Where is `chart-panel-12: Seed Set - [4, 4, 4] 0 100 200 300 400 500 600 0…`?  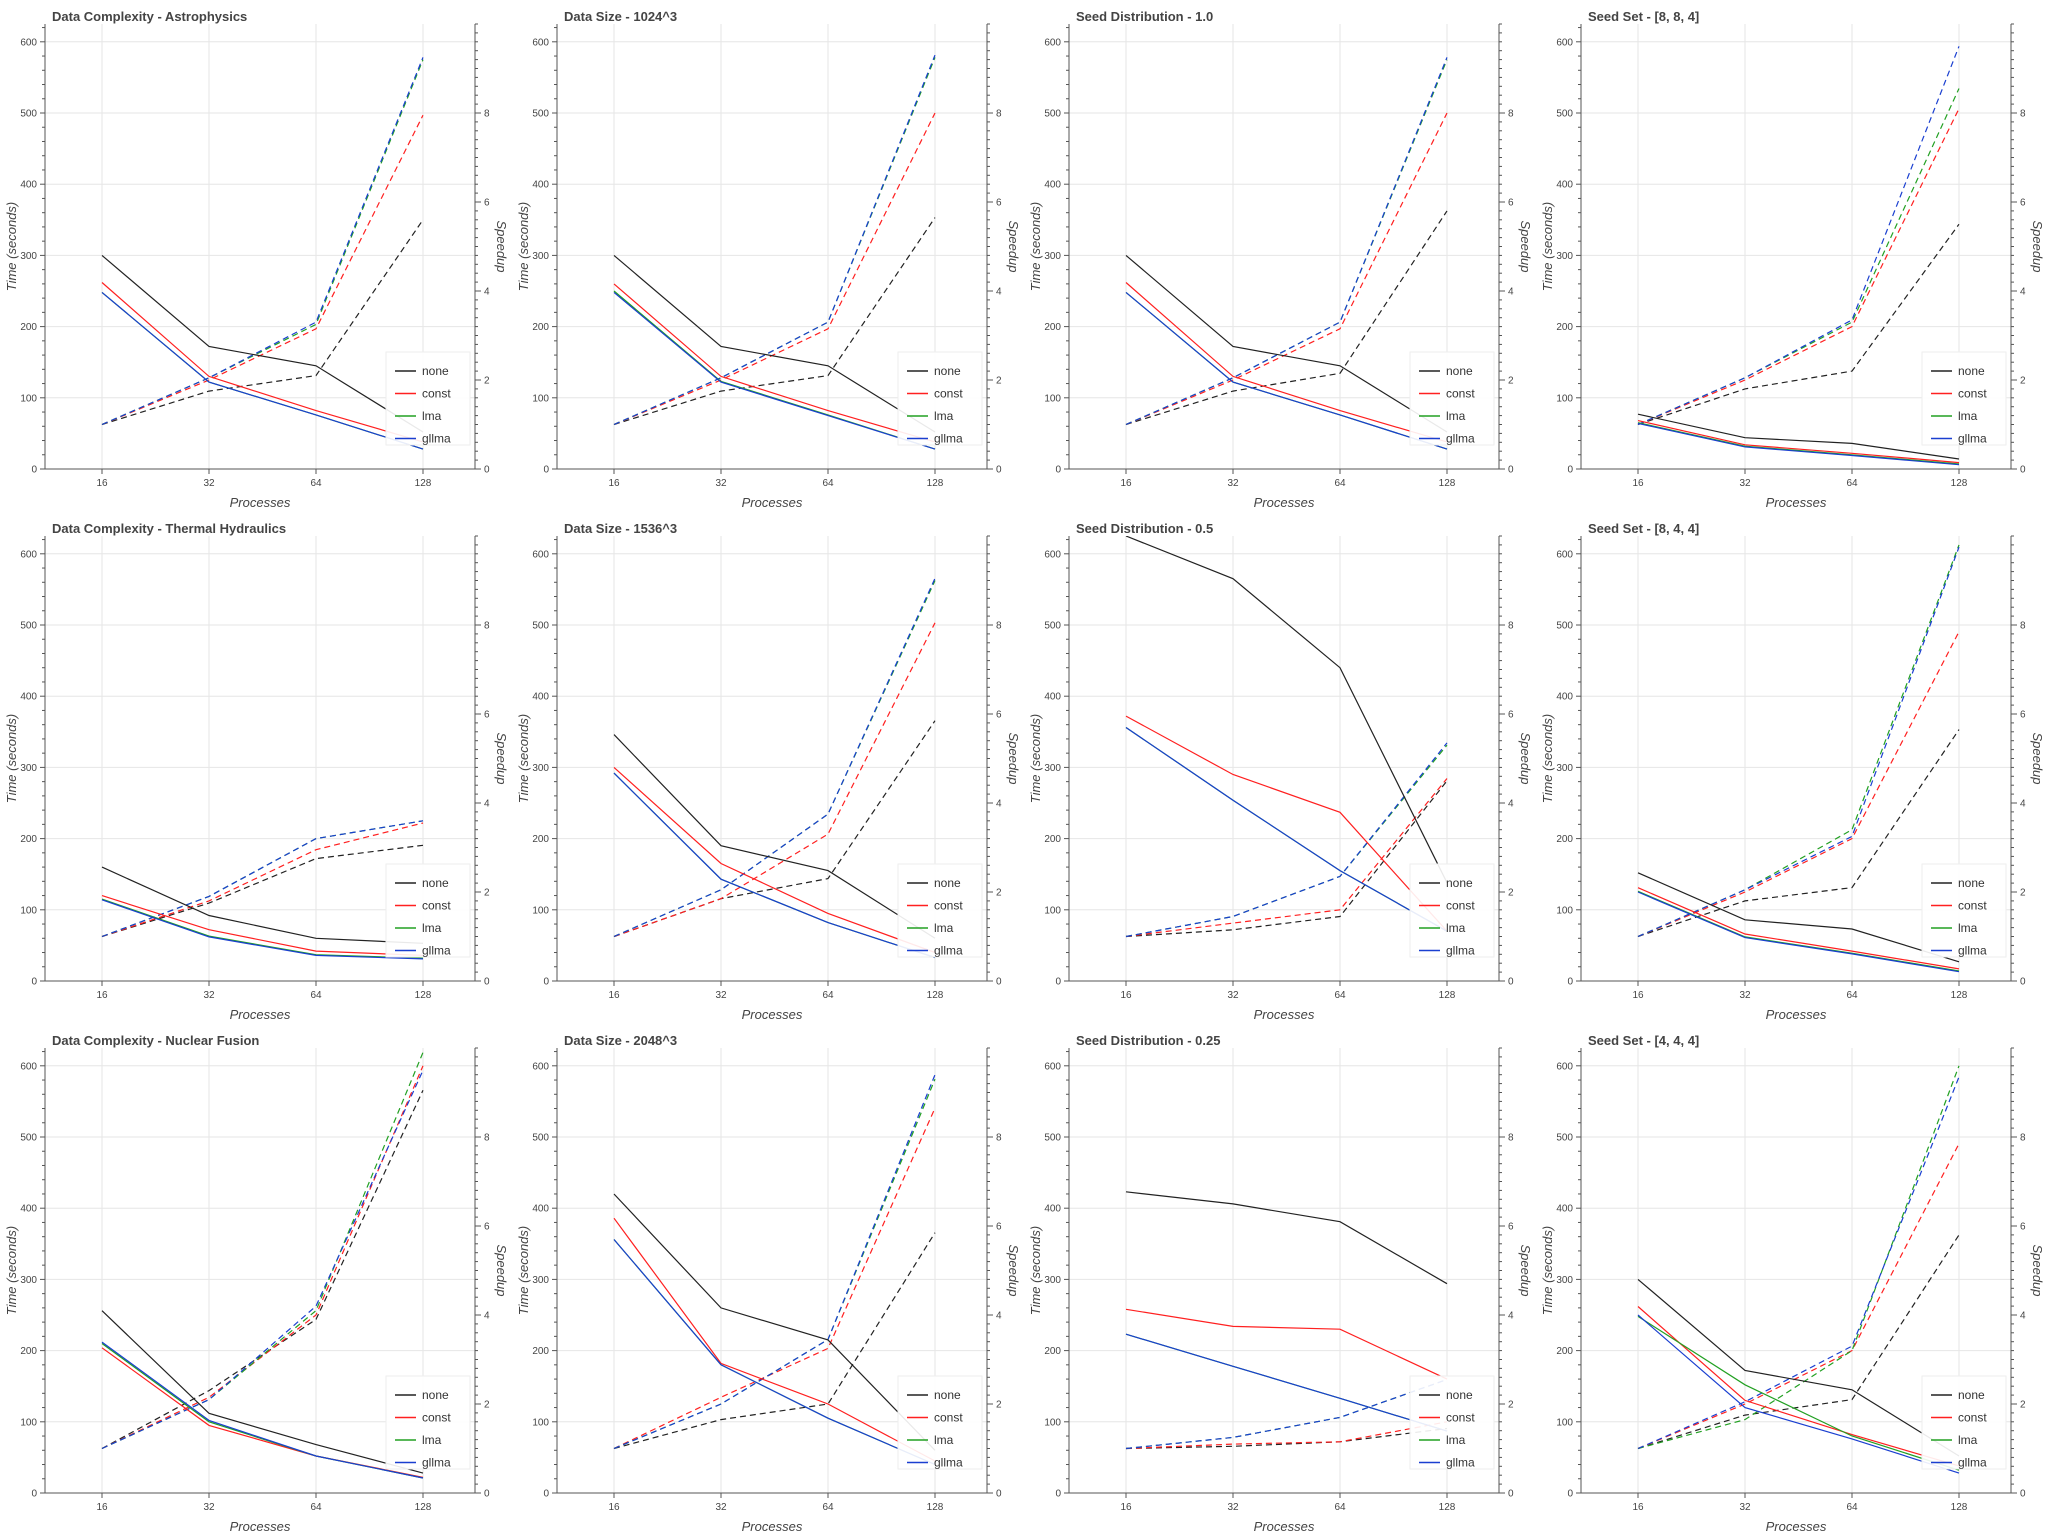
chart-panel-12: Seed Set - [4, 4, 4] 0 100 200 300 400 500 600 0… is located at coordinates (1792, 1280).